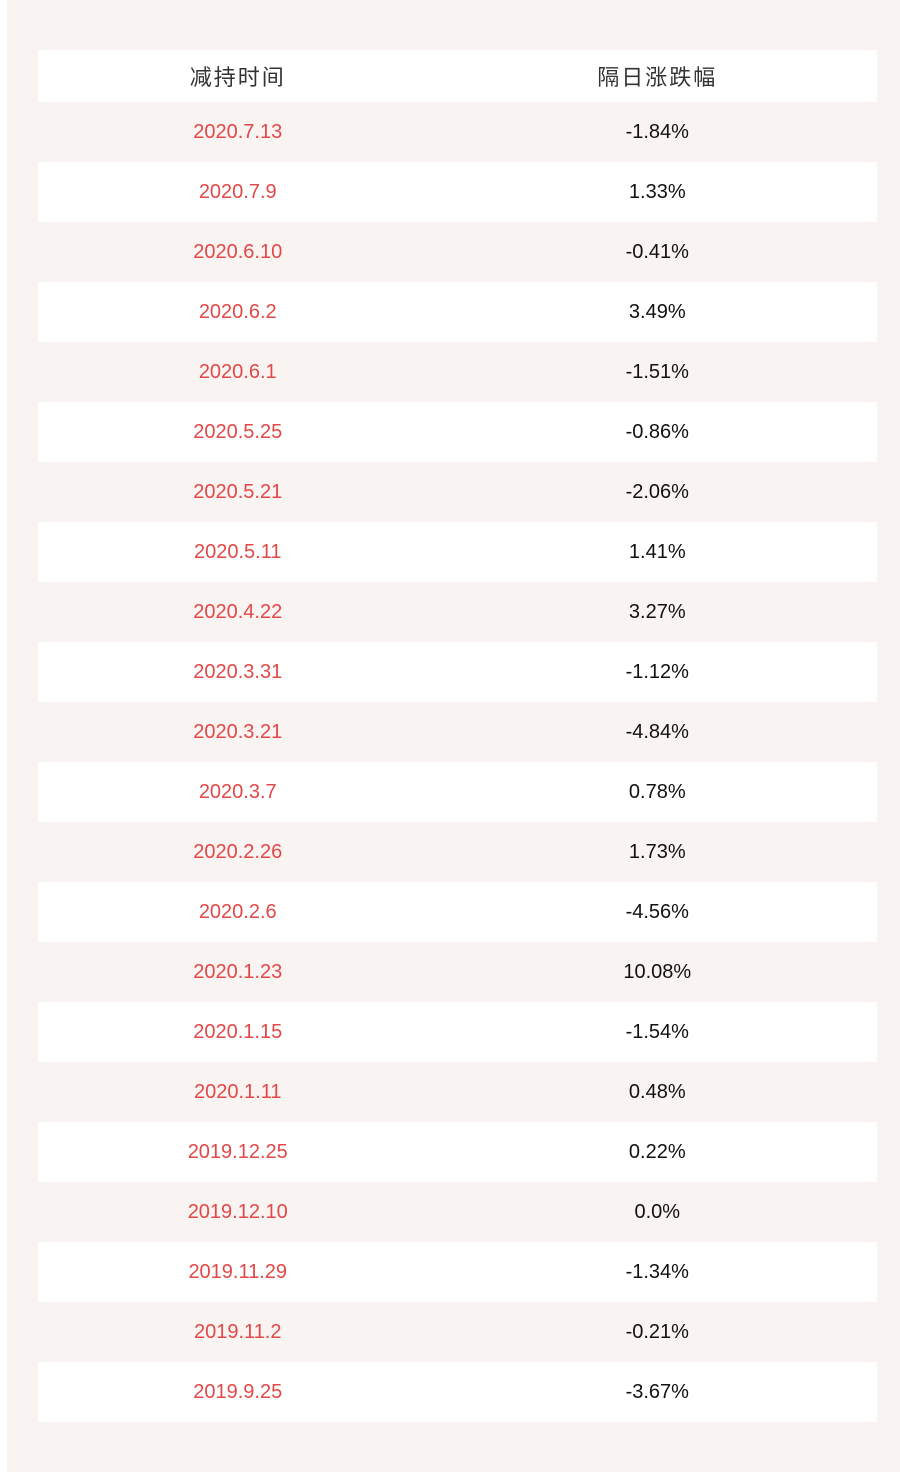 The width and height of the screenshot is (900, 1472). What do you see at coordinates (457, 192) in the screenshot?
I see `table-row: 2020.7.9 1.33%` at bounding box center [457, 192].